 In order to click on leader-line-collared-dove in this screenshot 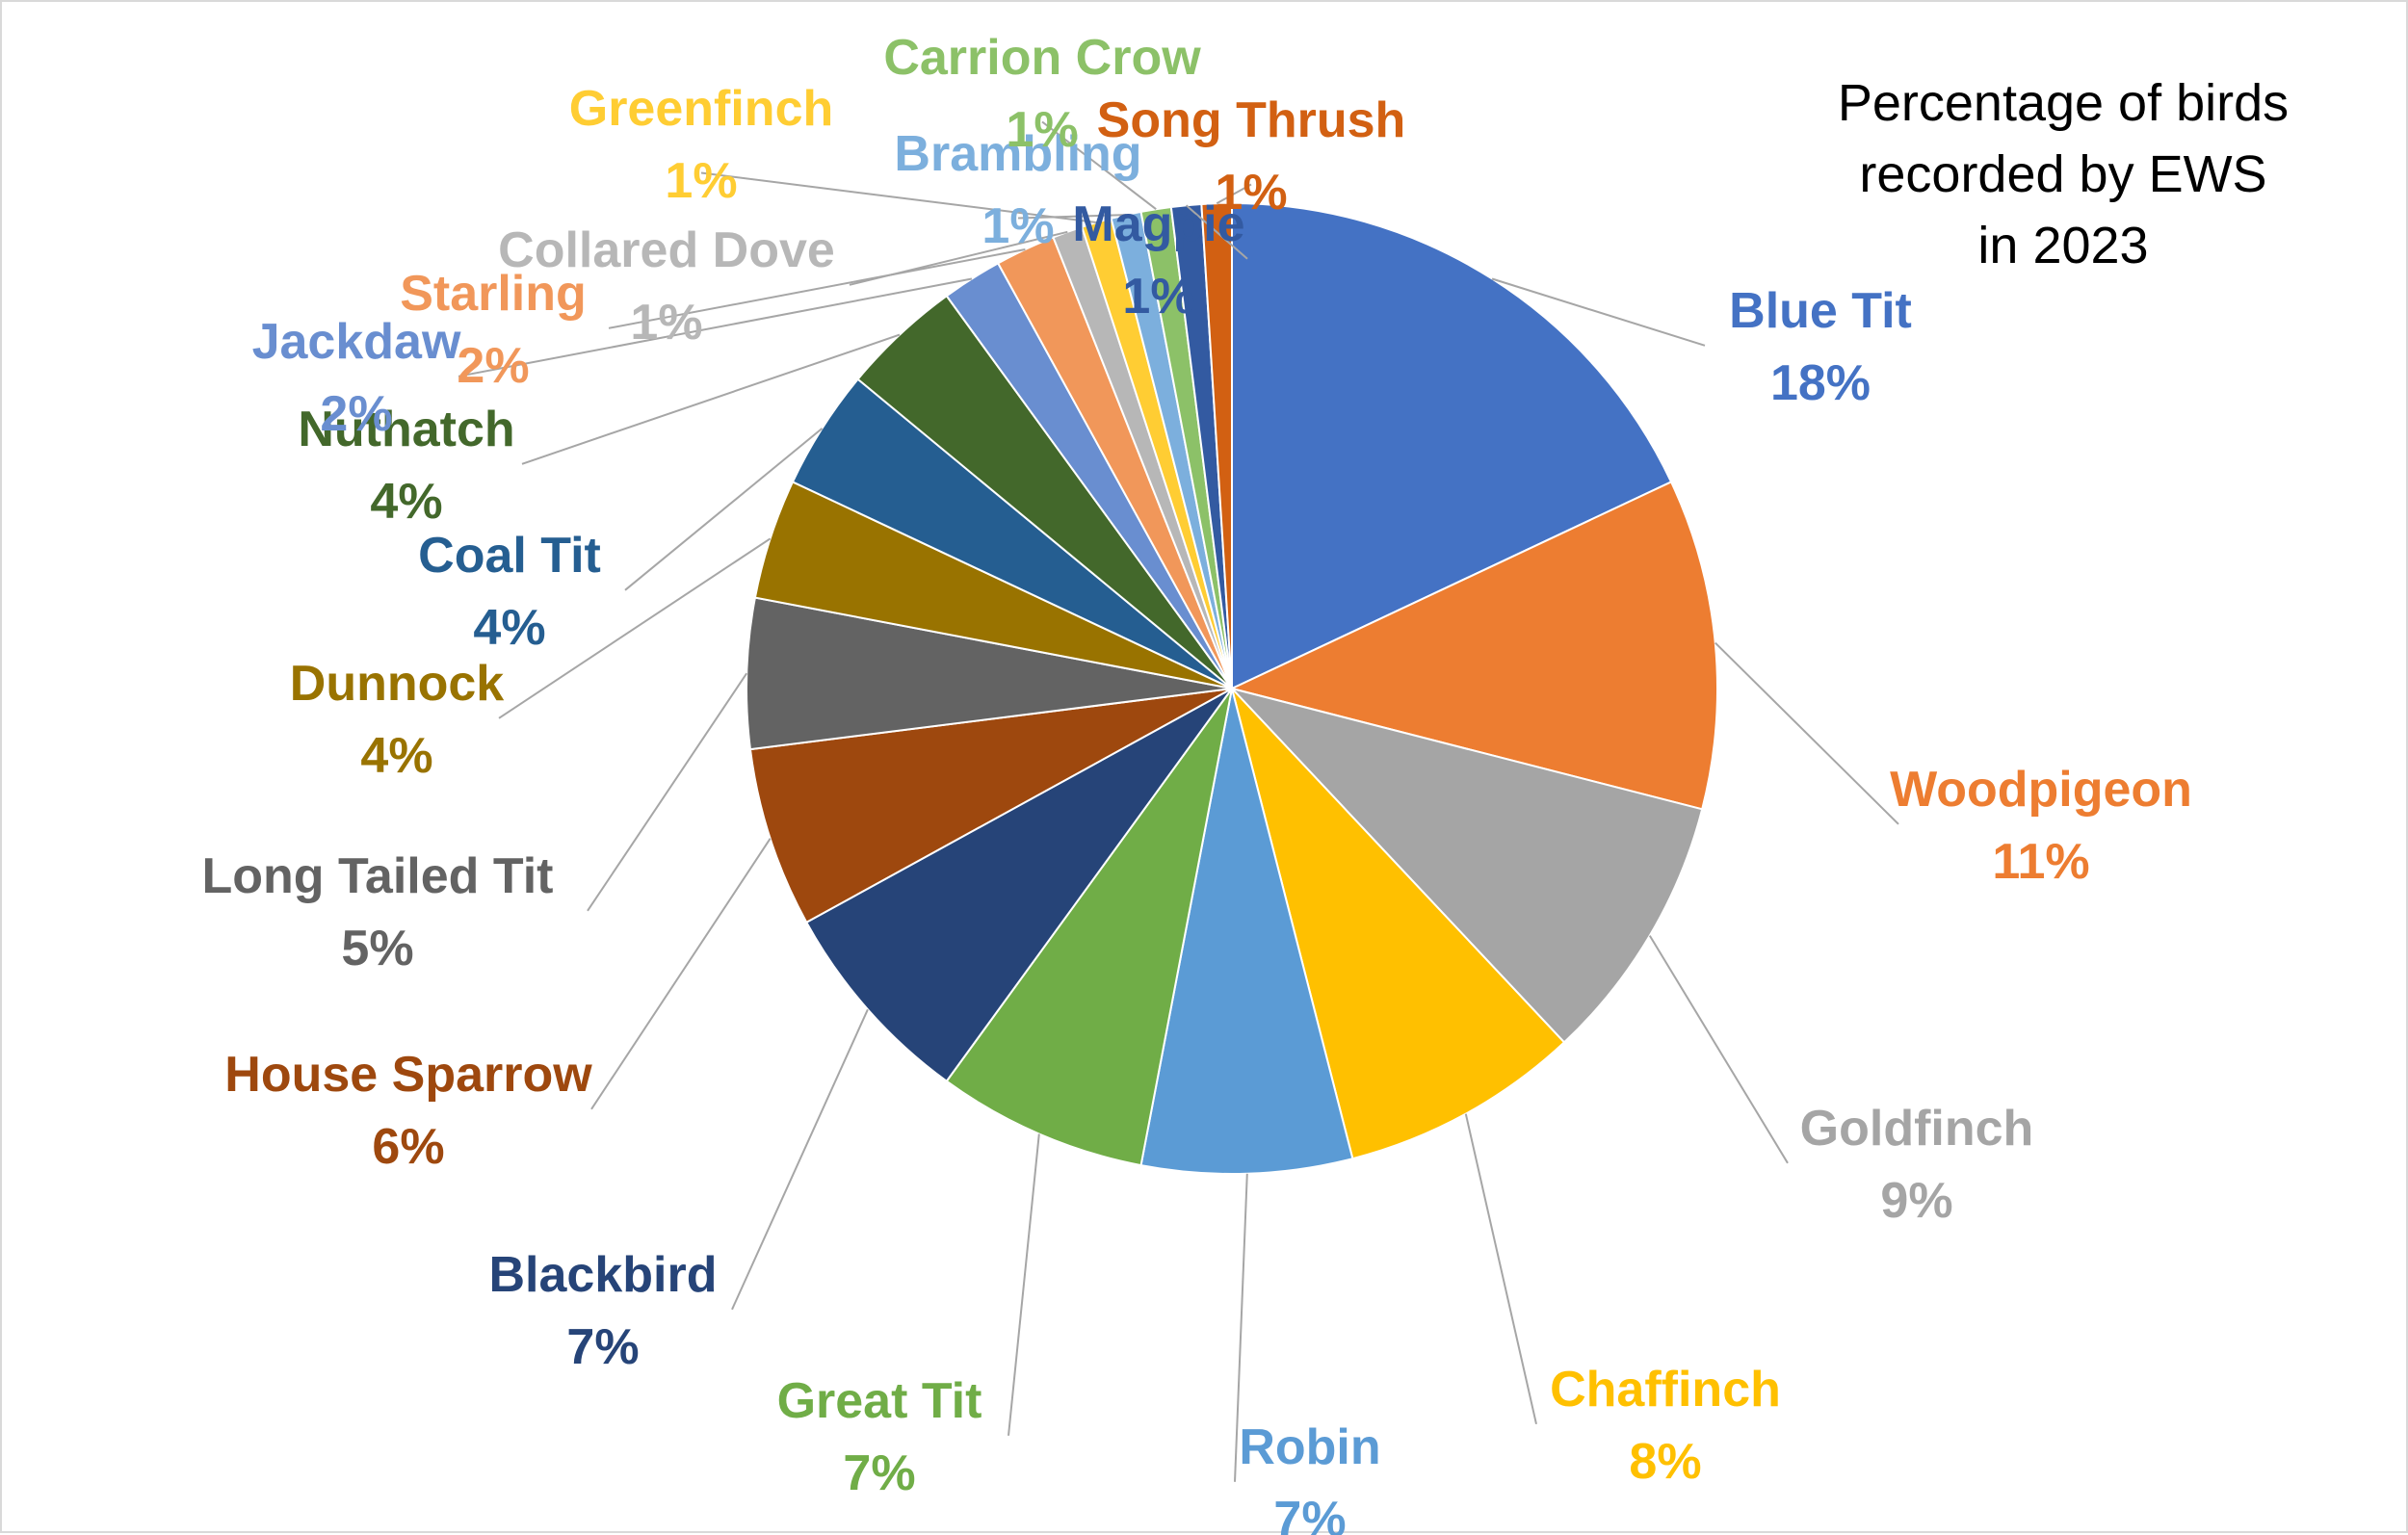, I will do `click(958, 258)`.